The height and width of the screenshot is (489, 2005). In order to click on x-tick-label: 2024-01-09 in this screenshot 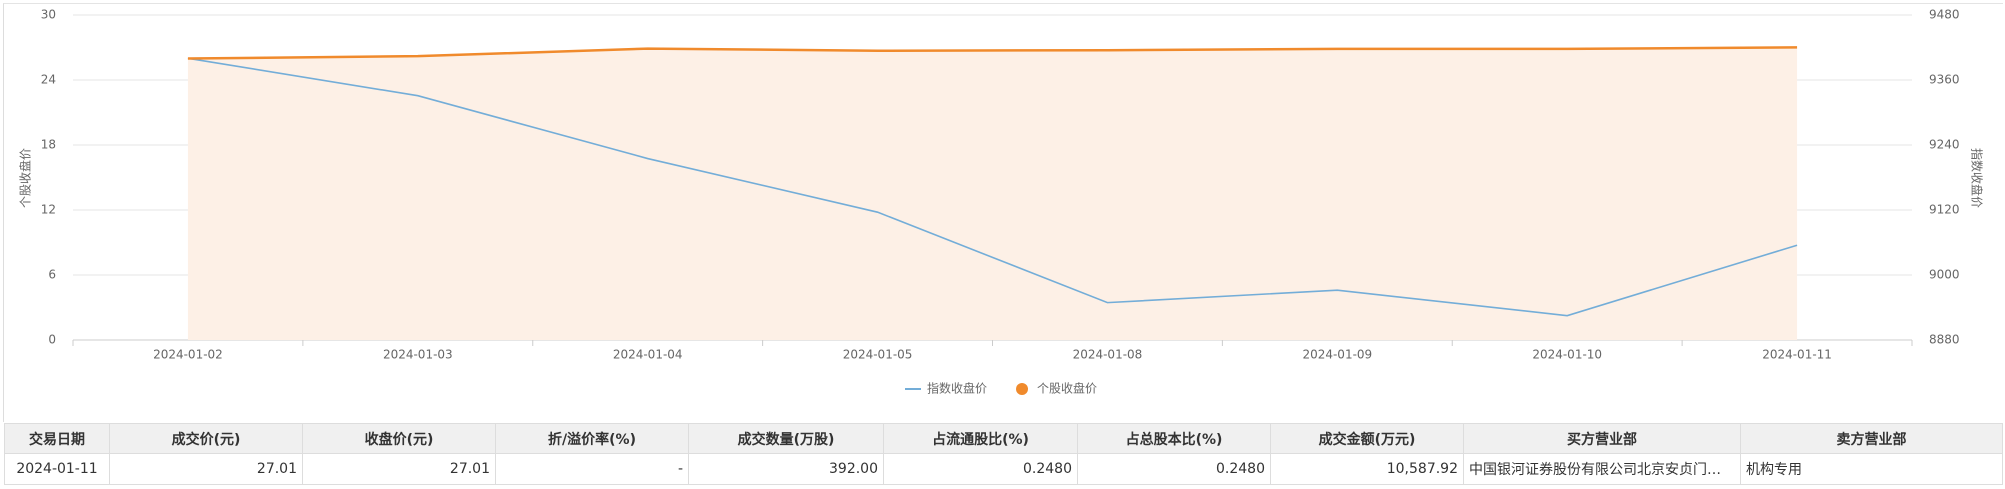, I will do `click(1337, 355)`.